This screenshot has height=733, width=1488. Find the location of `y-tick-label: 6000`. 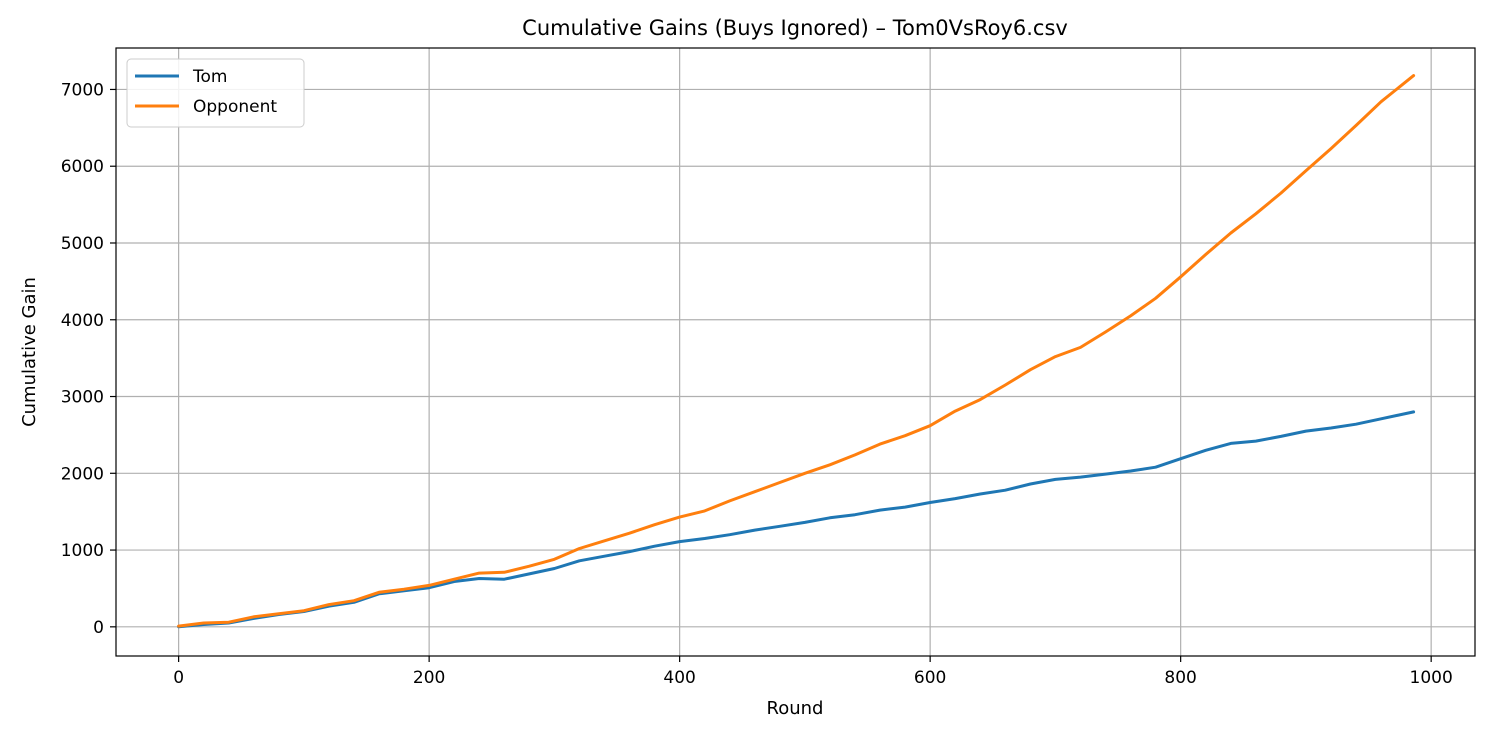

y-tick-label: 6000 is located at coordinates (82, 167).